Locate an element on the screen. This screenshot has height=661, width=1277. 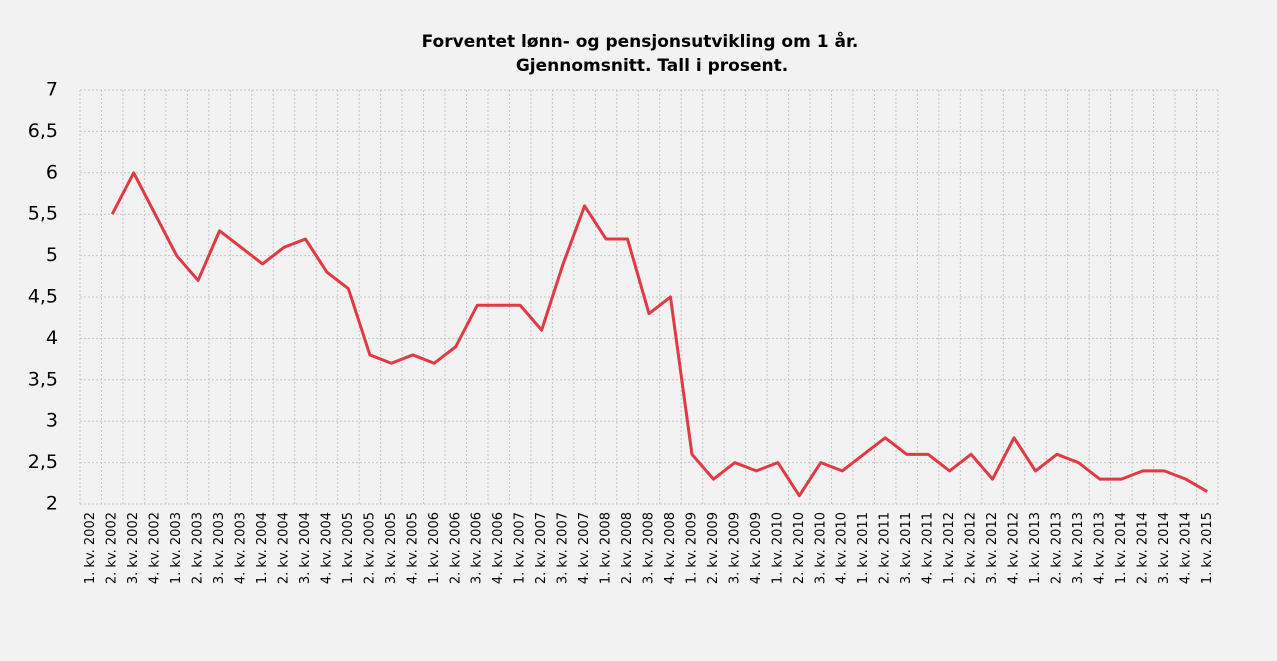
x-tick-label: 1. kv. 2003 is located at coordinates (176, 548).